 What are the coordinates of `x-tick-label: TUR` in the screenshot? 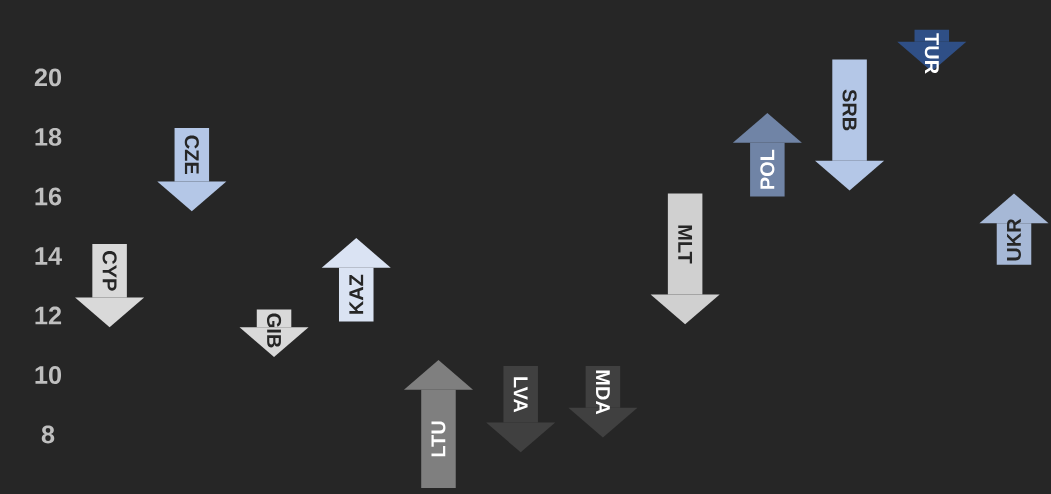 It's located at (931, 53).